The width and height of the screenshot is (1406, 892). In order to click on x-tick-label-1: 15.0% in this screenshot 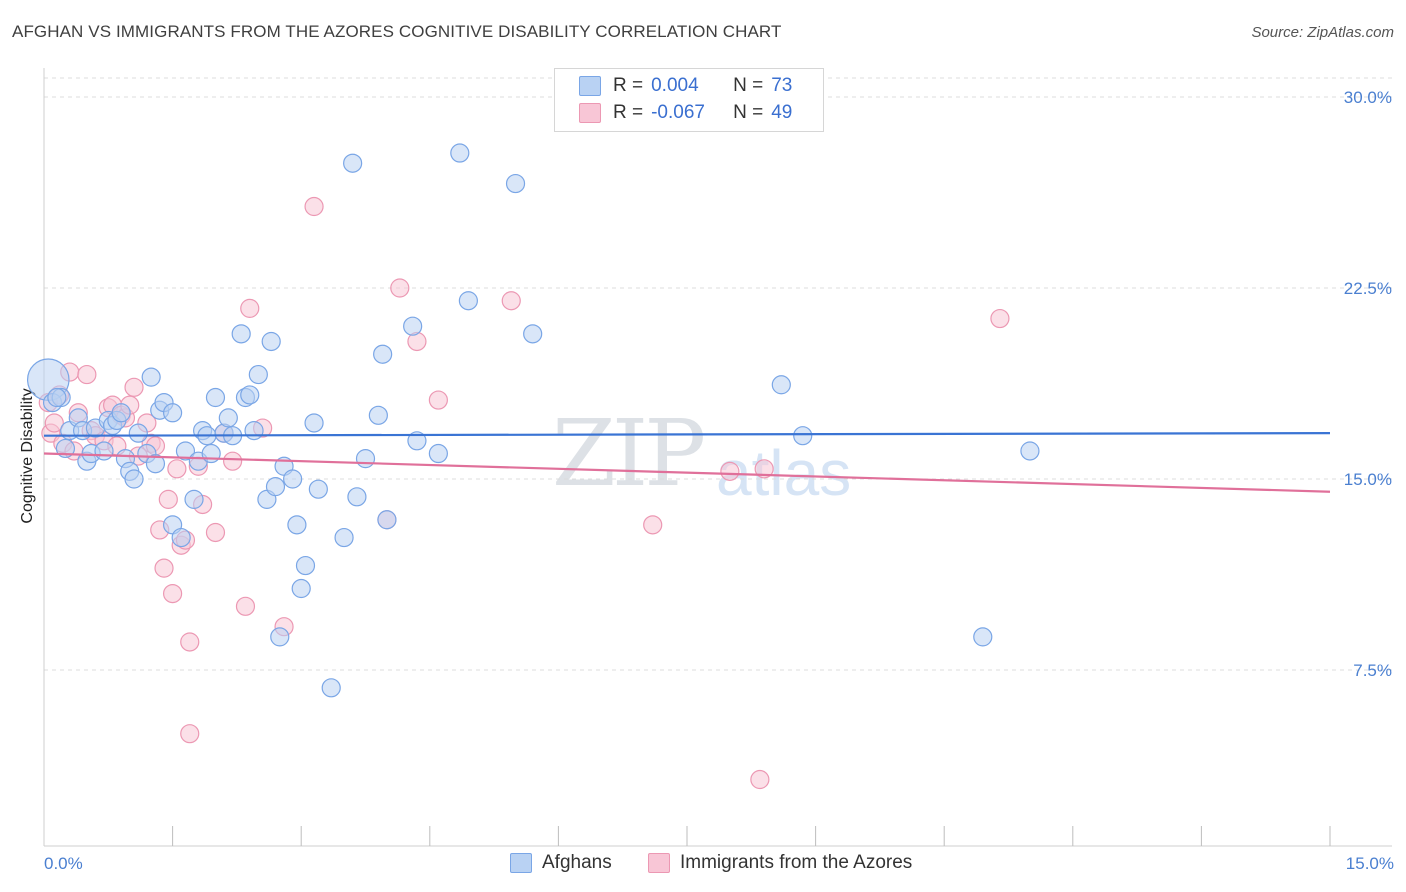, I will do `click(1370, 863)`.